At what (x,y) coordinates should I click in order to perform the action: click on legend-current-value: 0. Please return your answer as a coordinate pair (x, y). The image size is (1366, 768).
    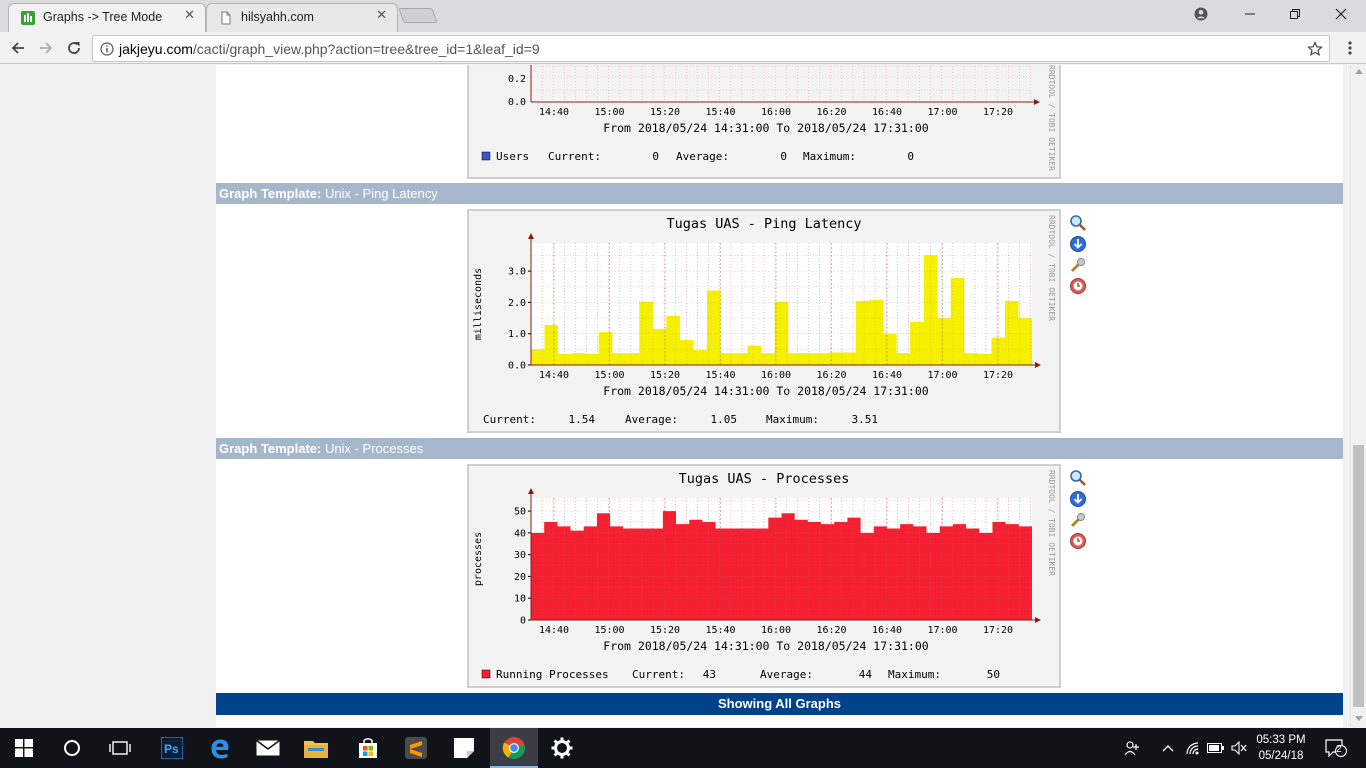
    Looking at the image, I should click on (655, 156).